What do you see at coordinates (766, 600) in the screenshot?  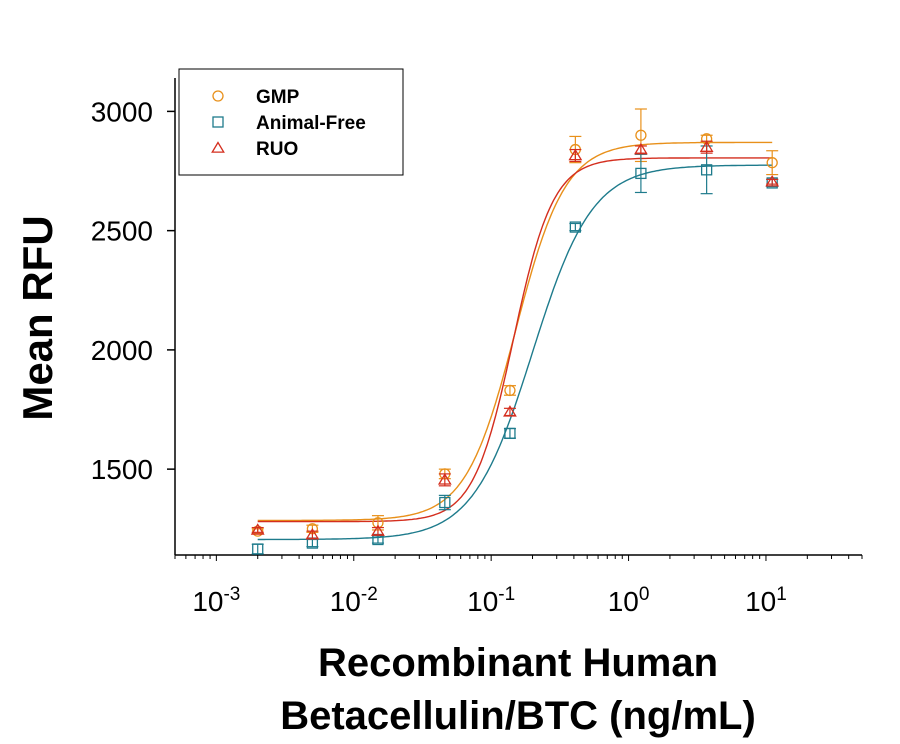 I see `x-tick-label: 10¹` at bounding box center [766, 600].